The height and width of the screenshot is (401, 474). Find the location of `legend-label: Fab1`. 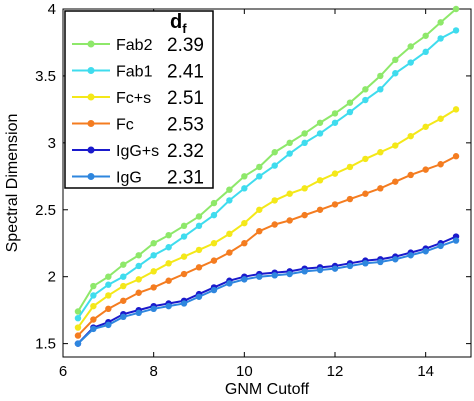

legend-label: Fab1 is located at coordinates (134, 72).